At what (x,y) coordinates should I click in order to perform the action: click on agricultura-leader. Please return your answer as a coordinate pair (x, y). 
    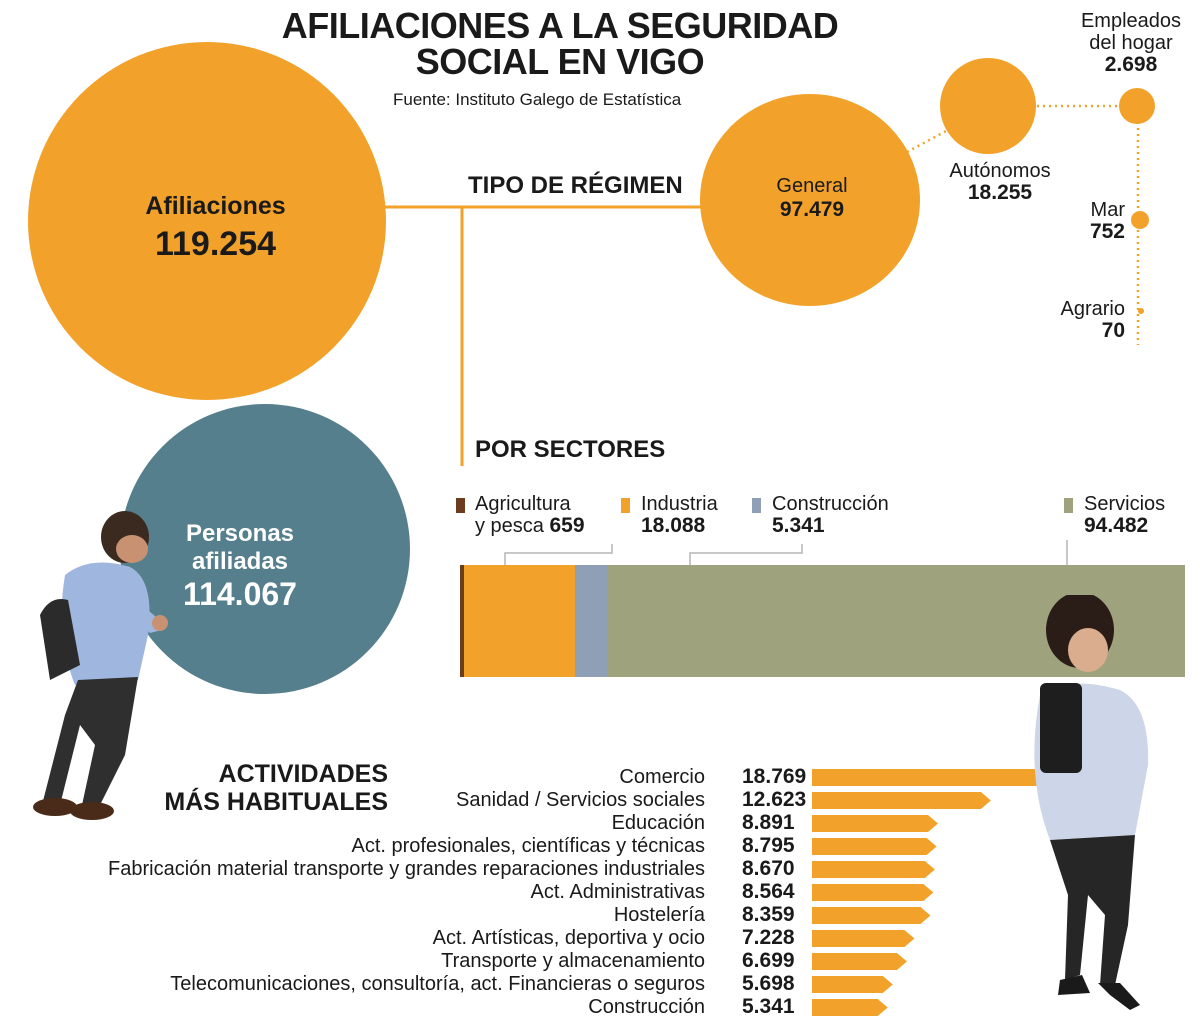
    Looking at the image, I should click on (558, 554).